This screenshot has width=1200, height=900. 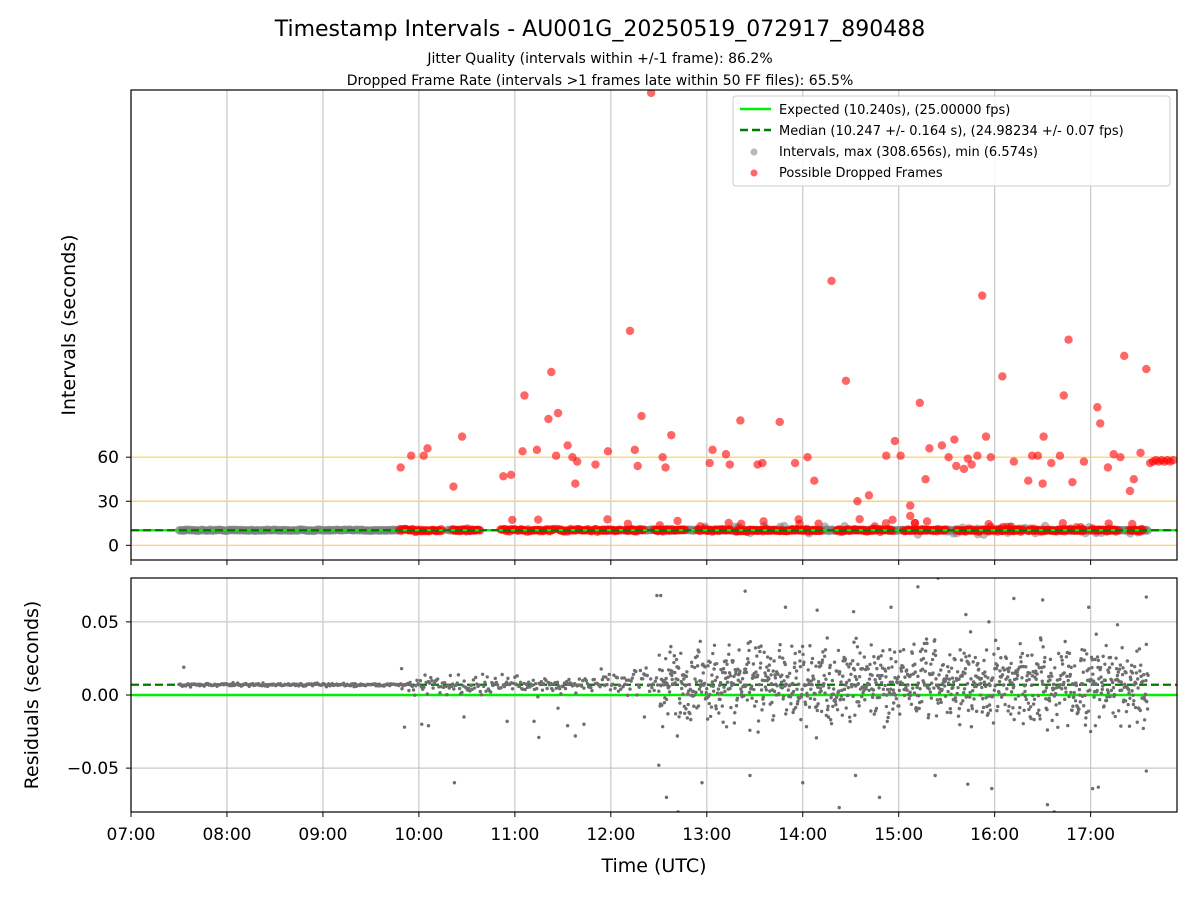 I want to click on legend-expected-label: Expected (10.240s), (25.00000 fps), so click(x=894, y=110).